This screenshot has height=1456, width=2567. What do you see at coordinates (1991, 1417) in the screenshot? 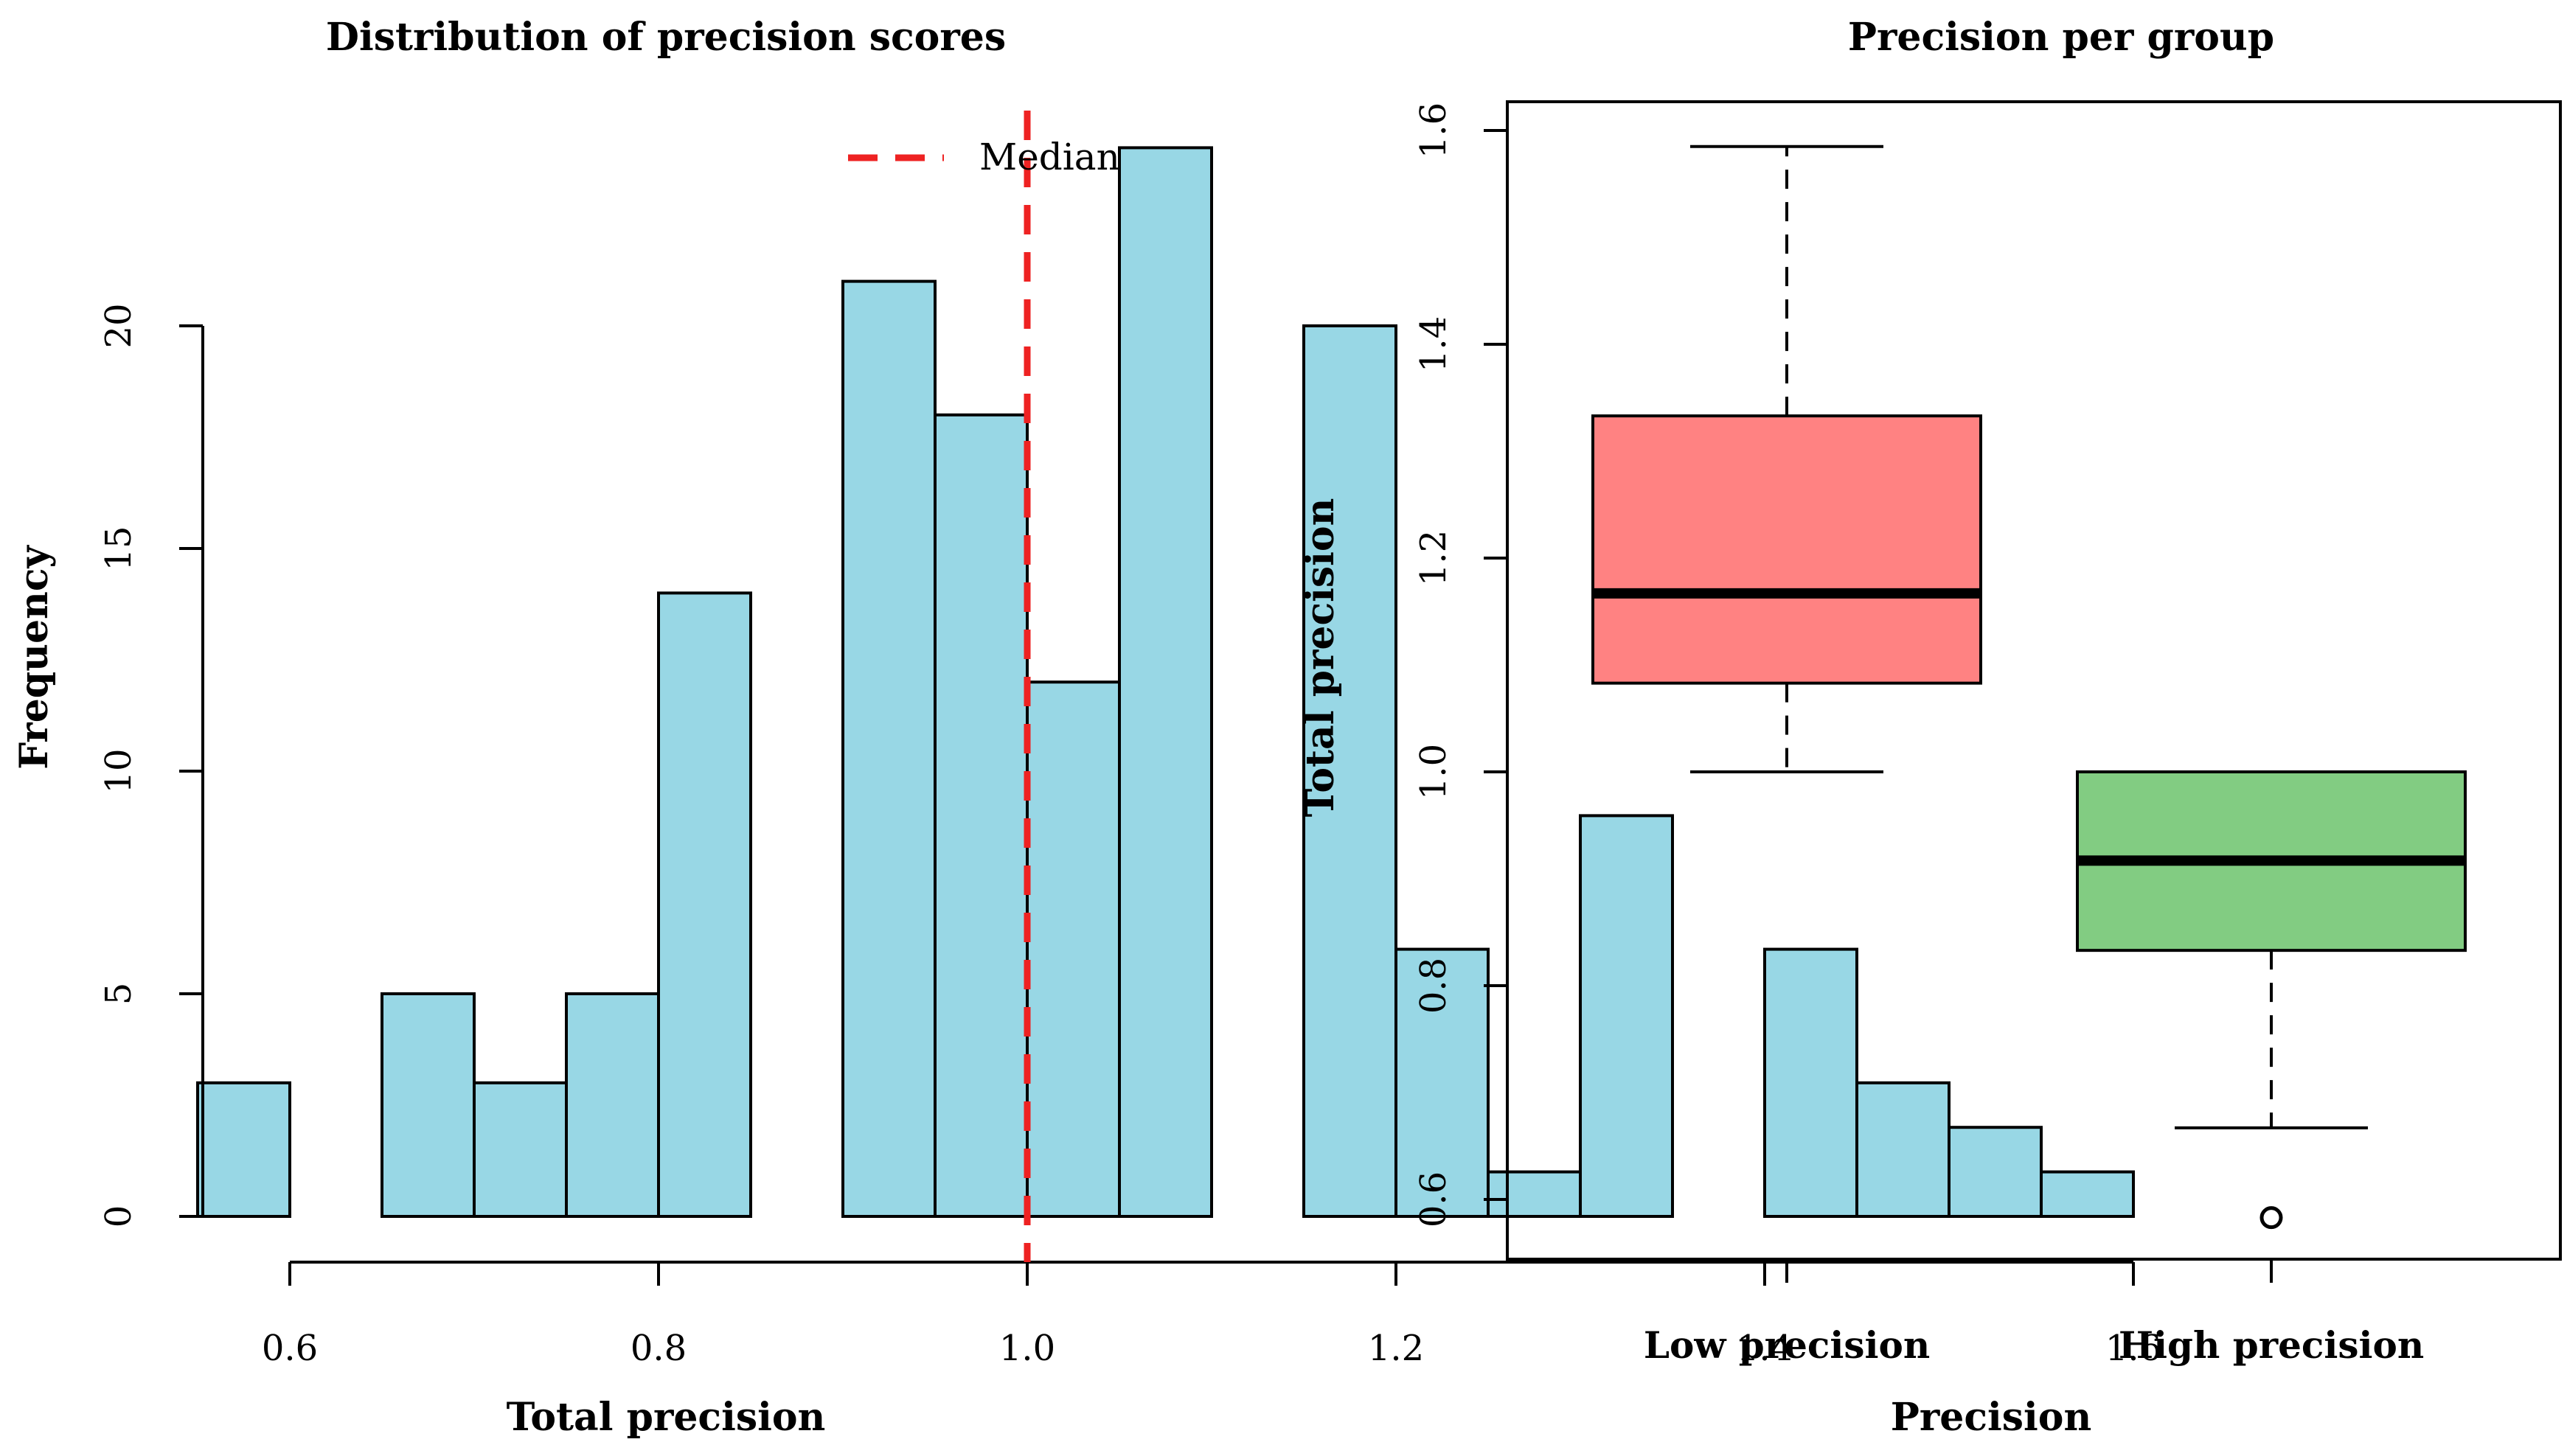
I see `boxplot-x-label: Precision` at bounding box center [1991, 1417].